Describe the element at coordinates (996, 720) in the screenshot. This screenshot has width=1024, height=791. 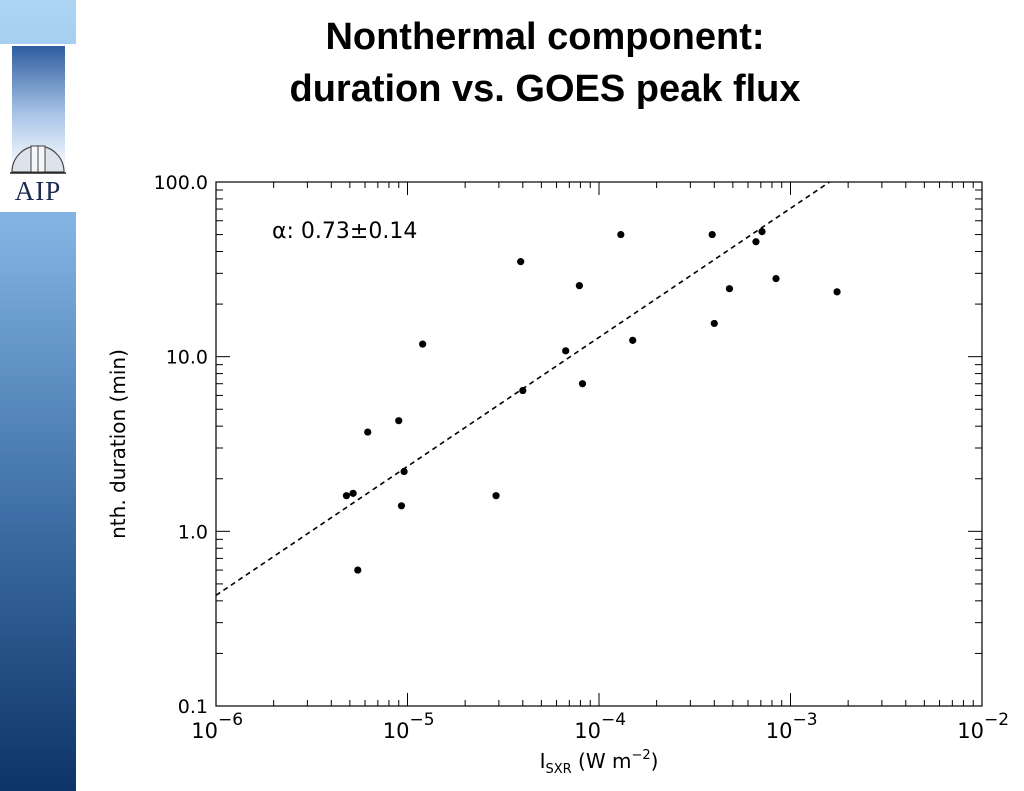
I see `x-tick-label-exponent: −2` at that location.